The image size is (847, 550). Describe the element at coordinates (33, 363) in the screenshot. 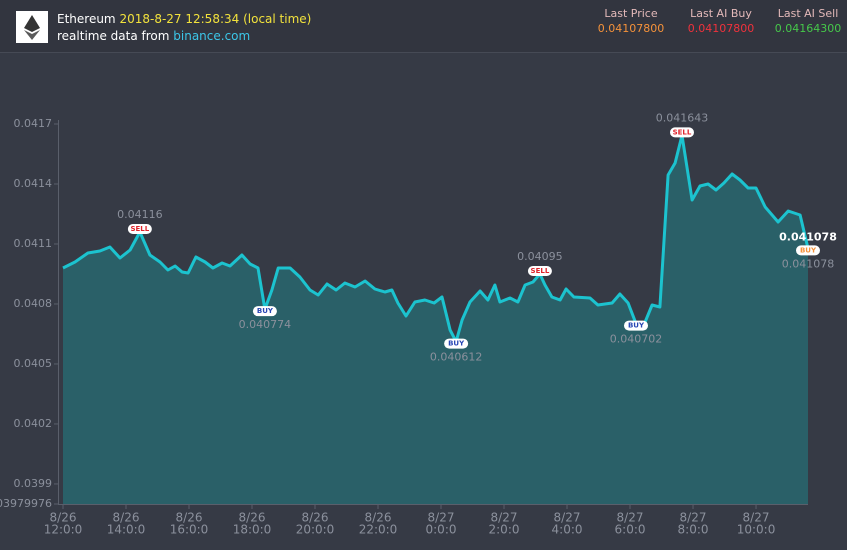

I see `y-tick-label: 0.0405` at that location.